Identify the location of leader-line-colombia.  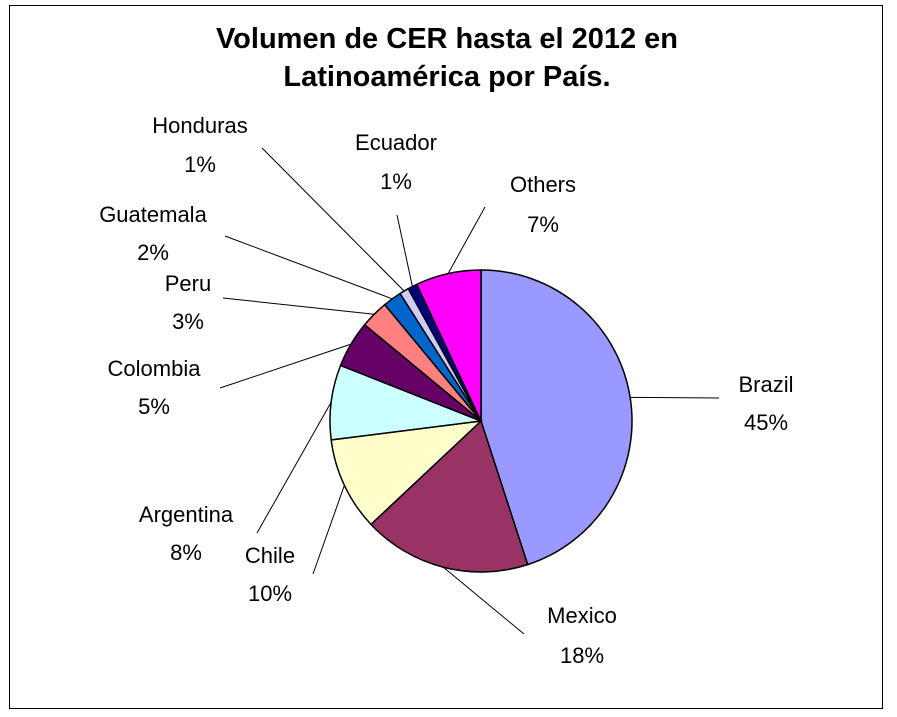
(285, 366).